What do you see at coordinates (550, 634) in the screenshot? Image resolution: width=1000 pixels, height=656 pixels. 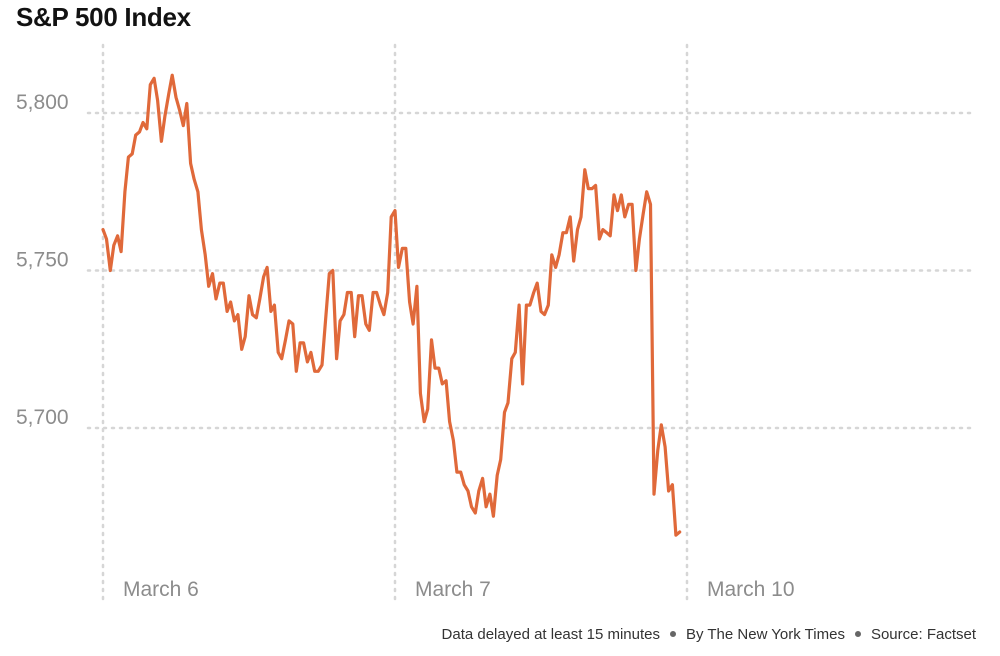 I see `data-delay-note: Data delayed at least 15 minutes` at bounding box center [550, 634].